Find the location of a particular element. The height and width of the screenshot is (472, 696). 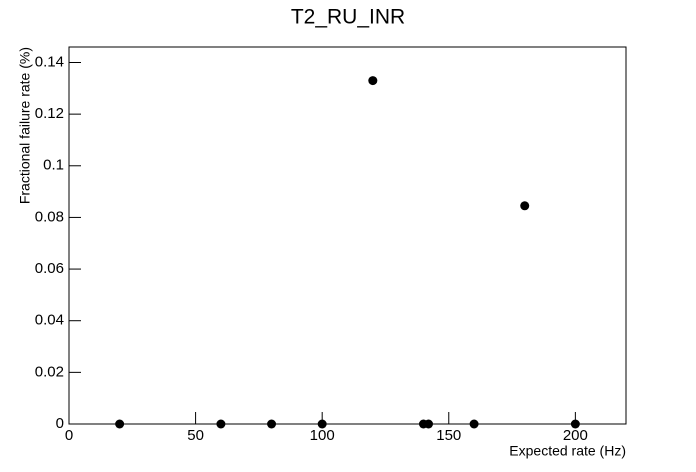

y-tick-label: 0.06 is located at coordinates (49, 268).